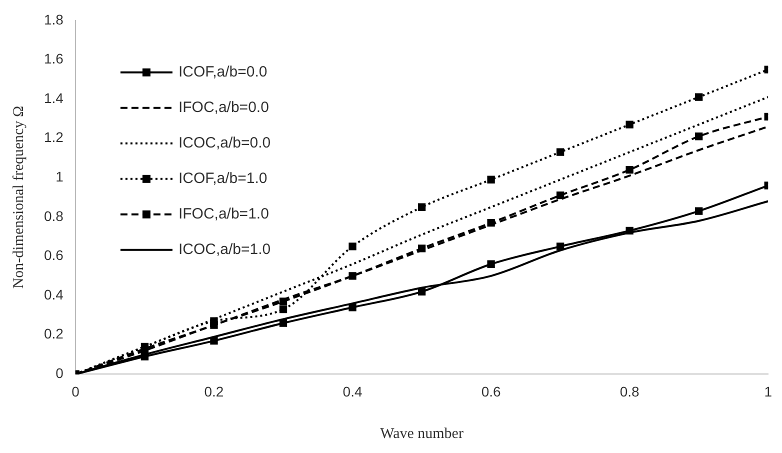 This screenshot has width=782, height=453. I want to click on legend-label: ICOC,a/b=0.0, so click(224, 143).